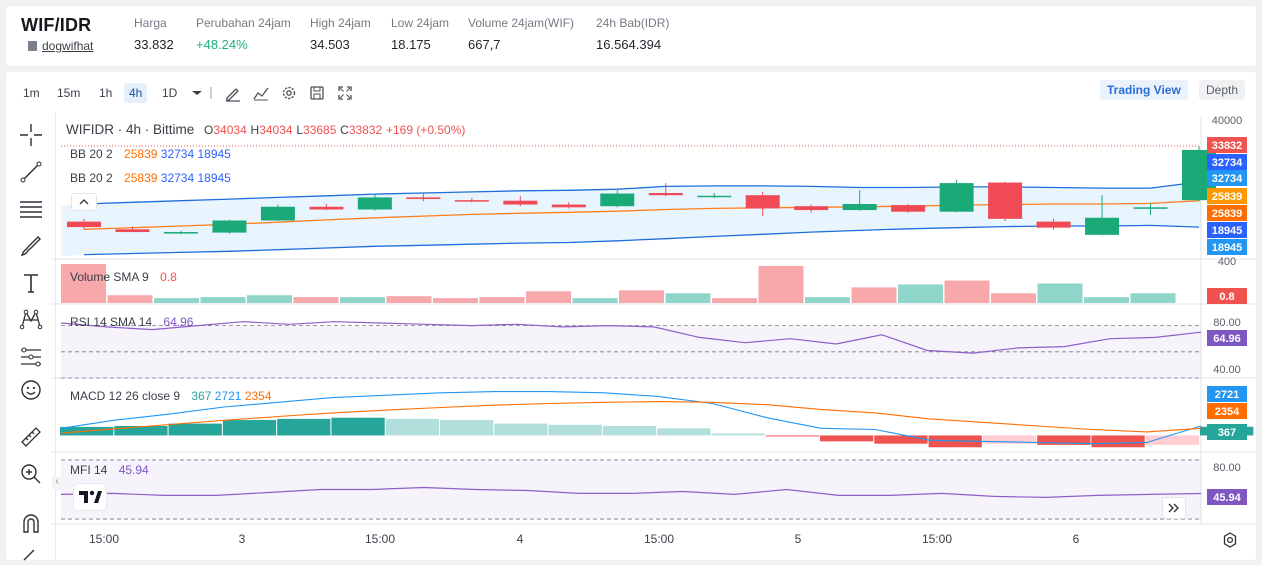 The height and width of the screenshot is (565, 1262). Describe the element at coordinates (31, 552) in the screenshot. I see `pencil-lock-icon` at that location.